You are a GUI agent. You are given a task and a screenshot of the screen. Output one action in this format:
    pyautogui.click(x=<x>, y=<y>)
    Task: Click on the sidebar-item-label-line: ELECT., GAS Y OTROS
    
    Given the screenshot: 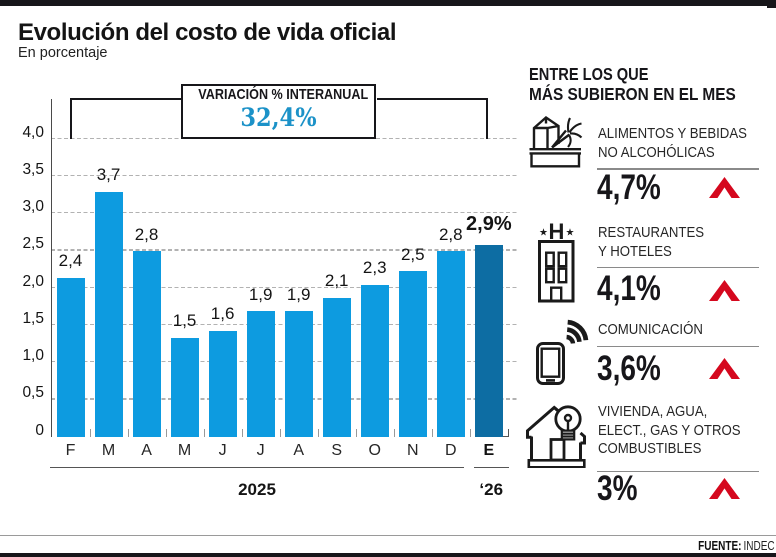 What is the action you would take?
    pyautogui.click(x=669, y=430)
    